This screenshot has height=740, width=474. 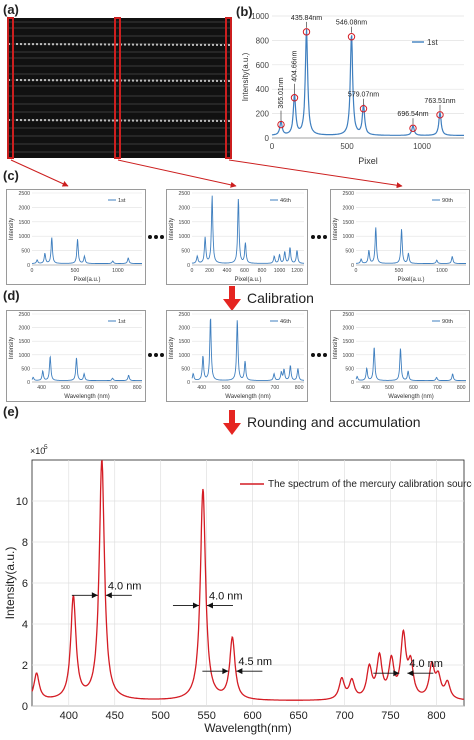 What do you see at coordinates (25, 625) in the screenshot?
I see `y-tick-label: 4` at bounding box center [25, 625].